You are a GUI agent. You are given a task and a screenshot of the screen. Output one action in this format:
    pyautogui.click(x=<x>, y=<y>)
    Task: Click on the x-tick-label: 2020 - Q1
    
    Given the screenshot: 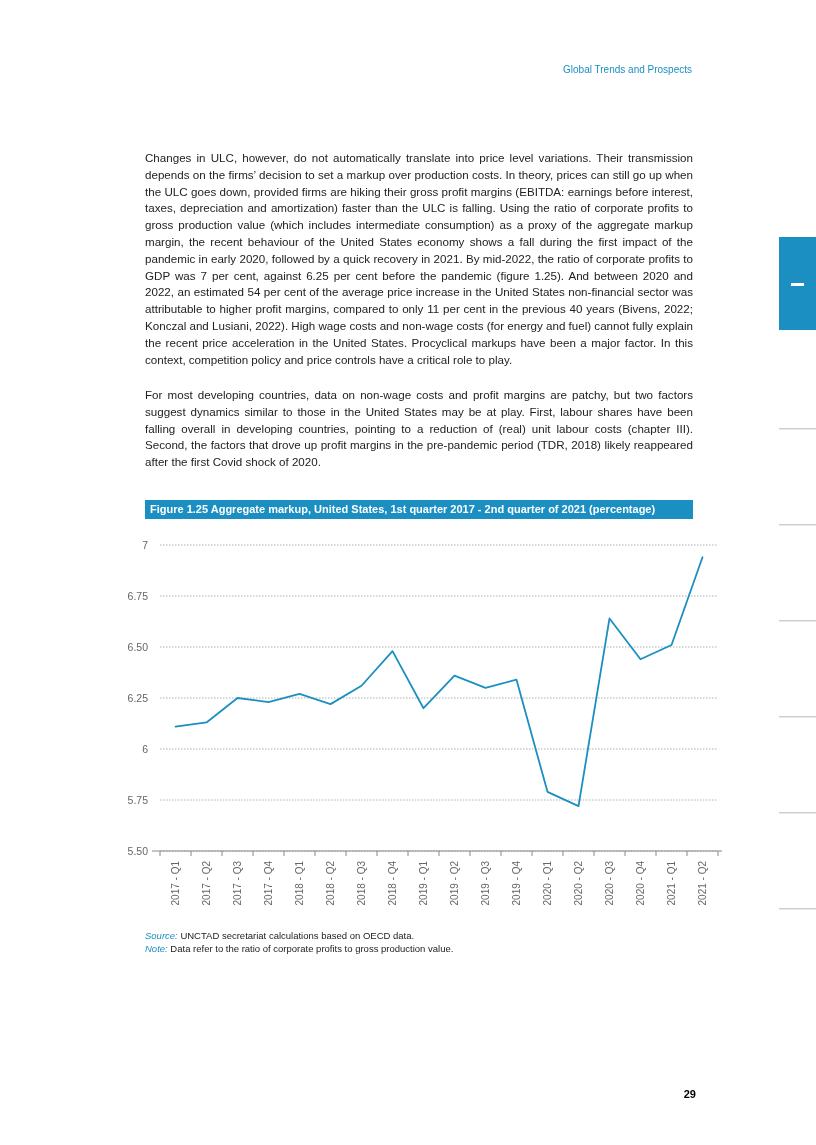 What is the action you would take?
    pyautogui.click(x=547, y=883)
    